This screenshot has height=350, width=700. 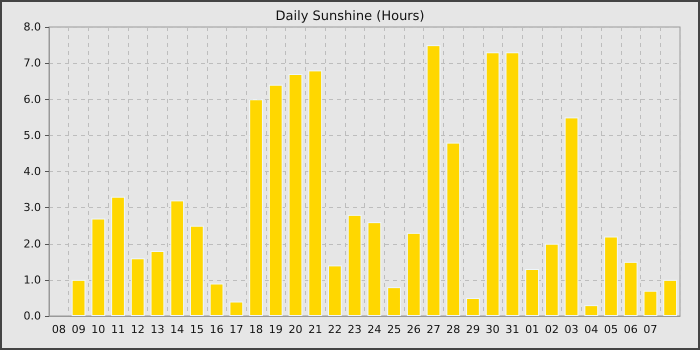 What do you see at coordinates (256, 329) in the screenshot?
I see `x-tick-label: 18` at bounding box center [256, 329].